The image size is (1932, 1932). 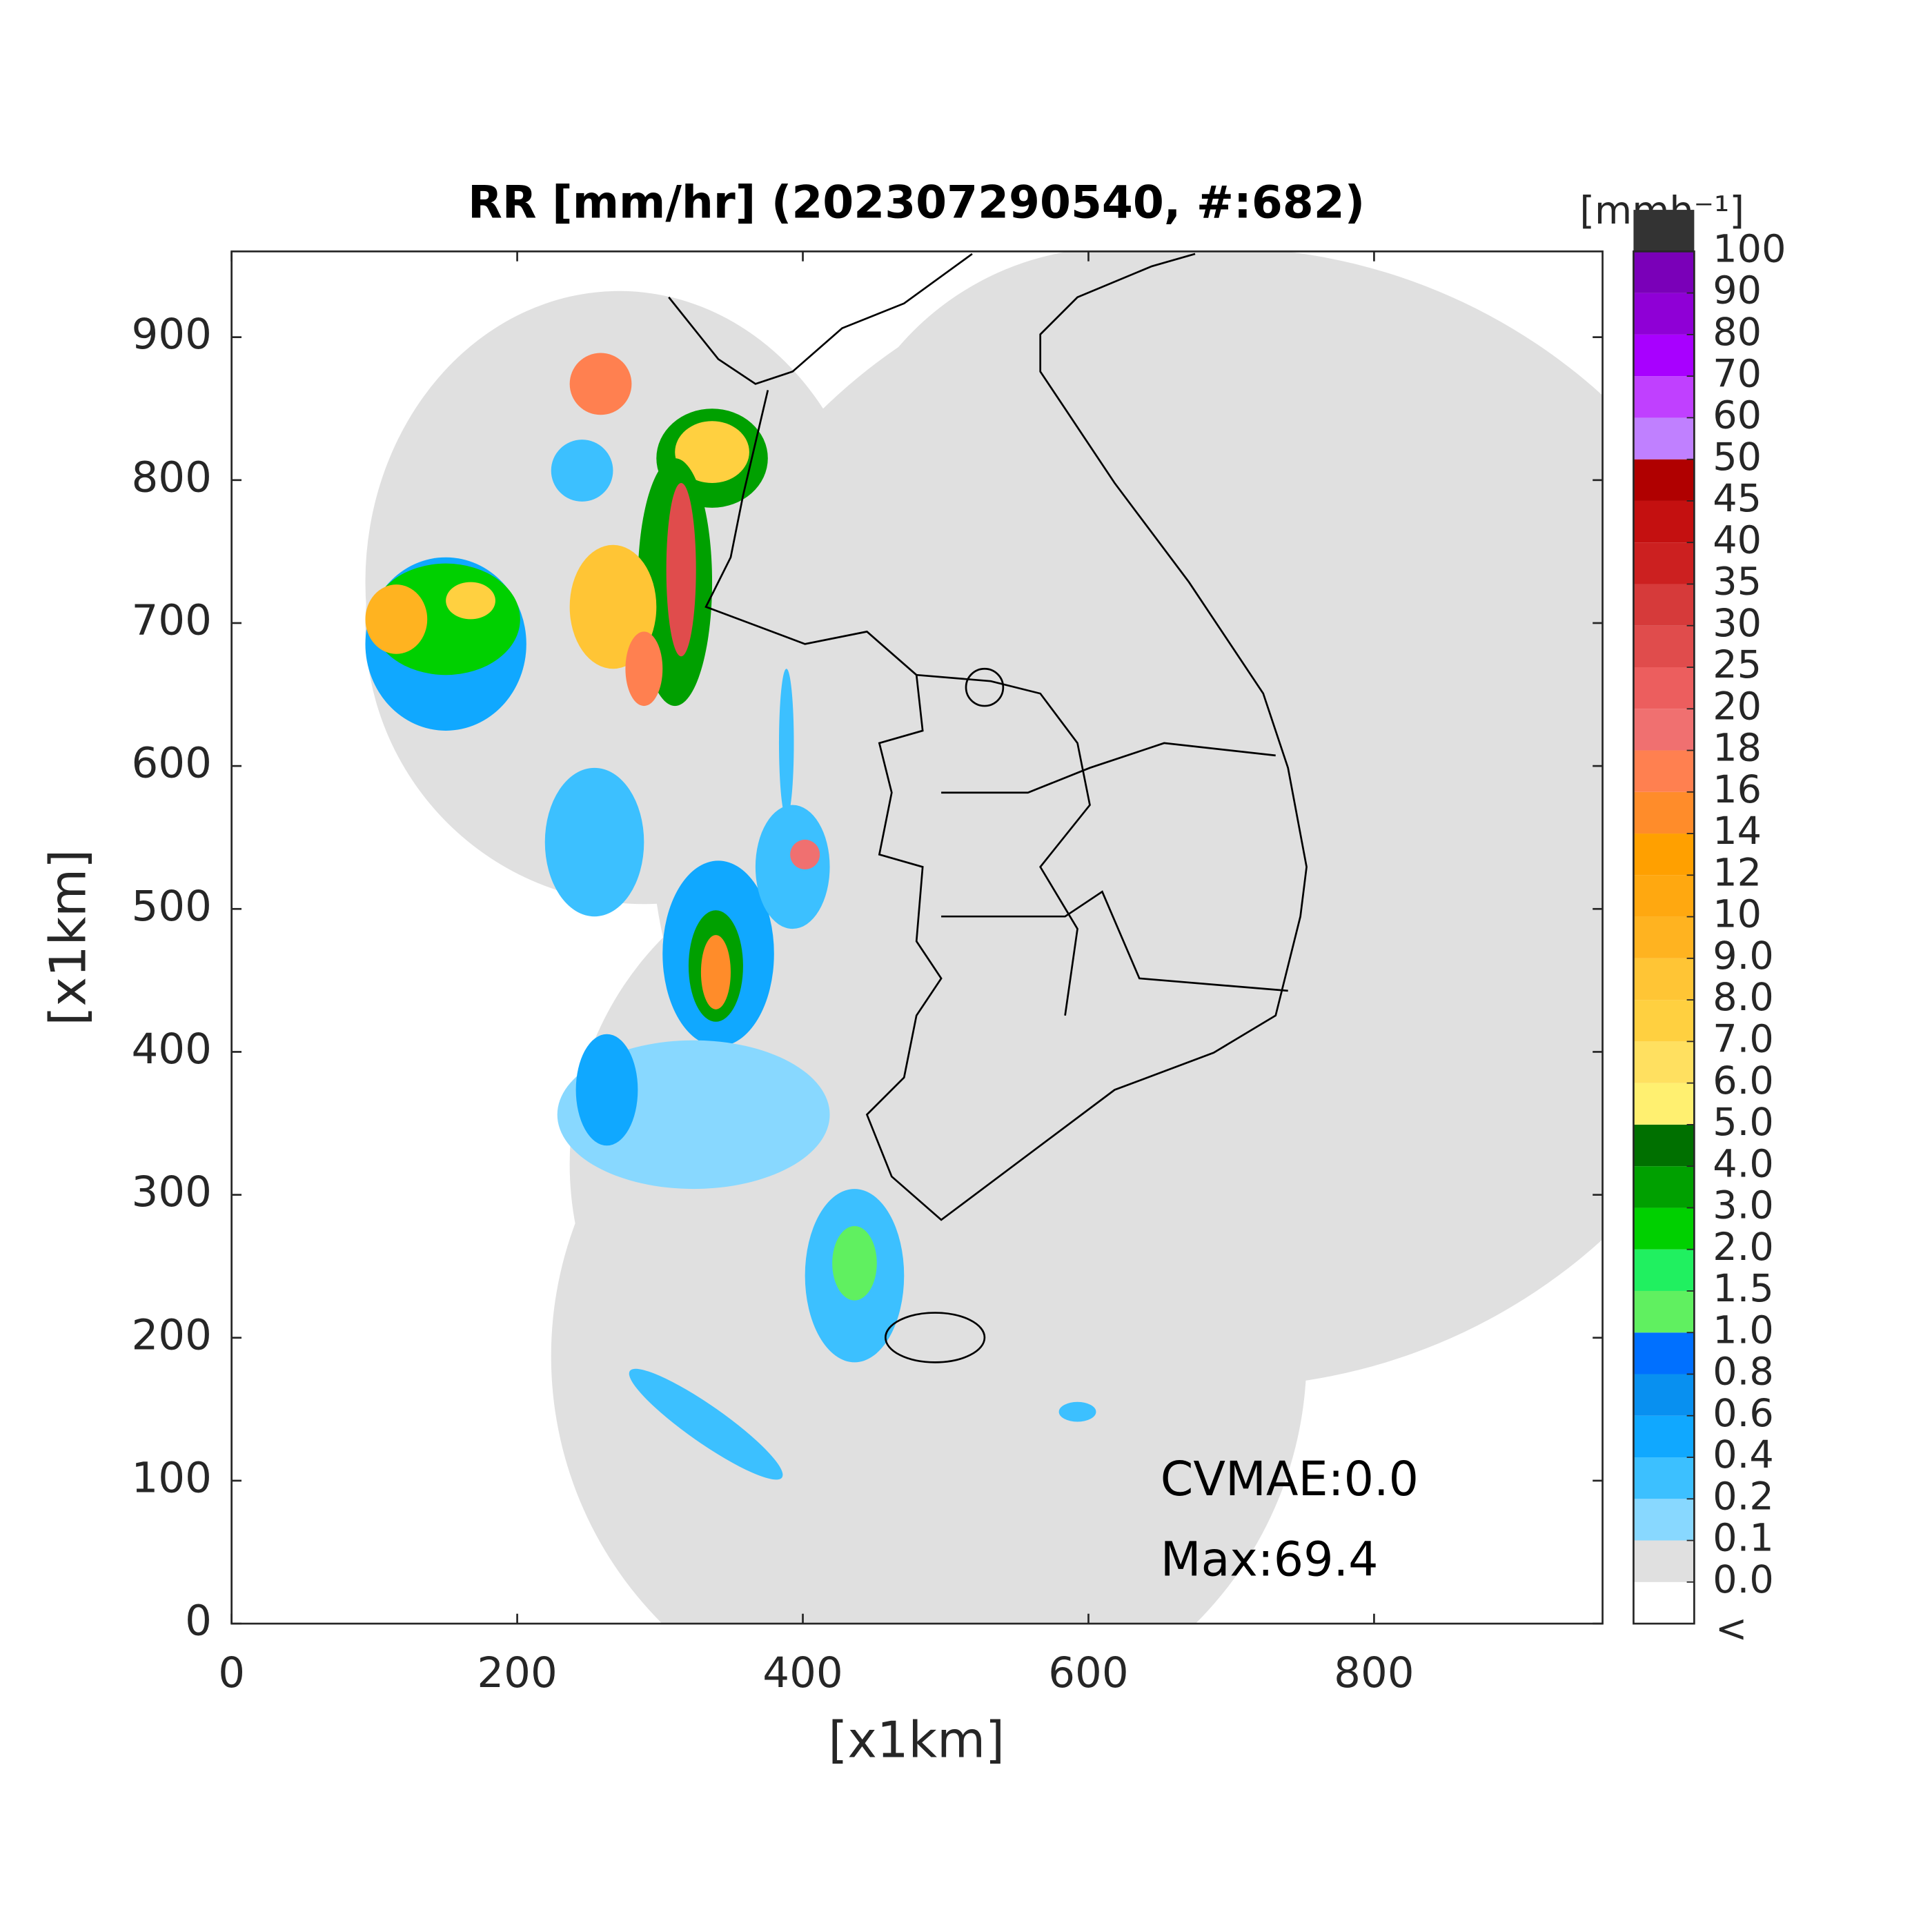 What do you see at coordinates (1743, 1163) in the screenshot?
I see `colorbar-tick-label: 4.0` at bounding box center [1743, 1163].